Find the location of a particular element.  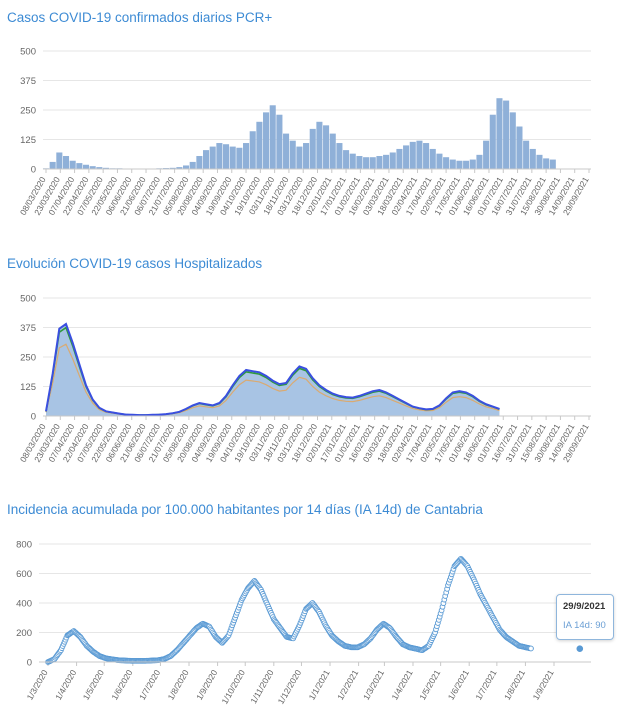

x-tick-label: 1/8/2020 is located at coordinates (178, 685).